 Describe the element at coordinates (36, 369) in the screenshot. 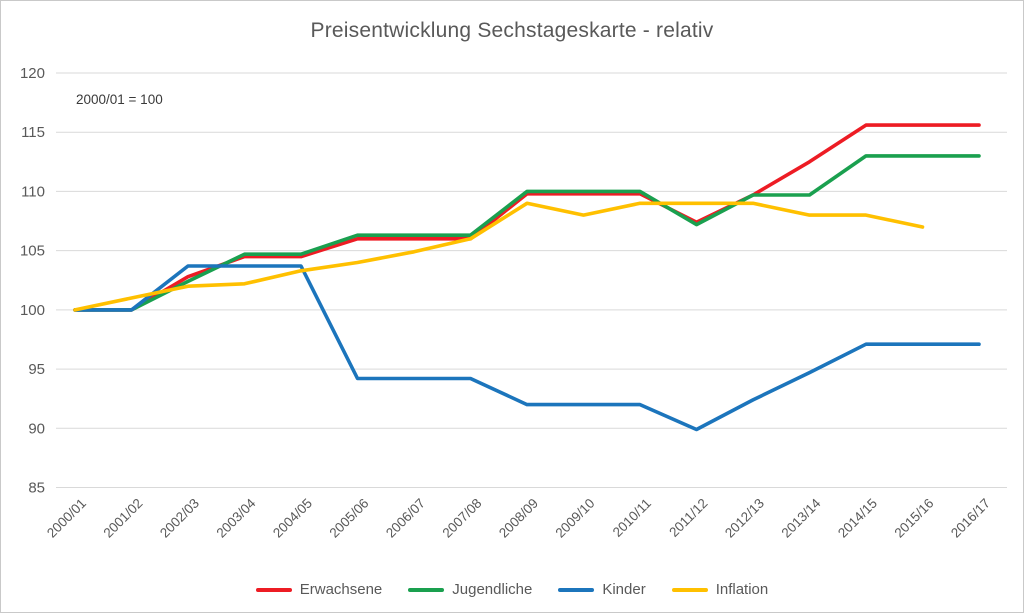

I see `y-axis-label: 95` at that location.